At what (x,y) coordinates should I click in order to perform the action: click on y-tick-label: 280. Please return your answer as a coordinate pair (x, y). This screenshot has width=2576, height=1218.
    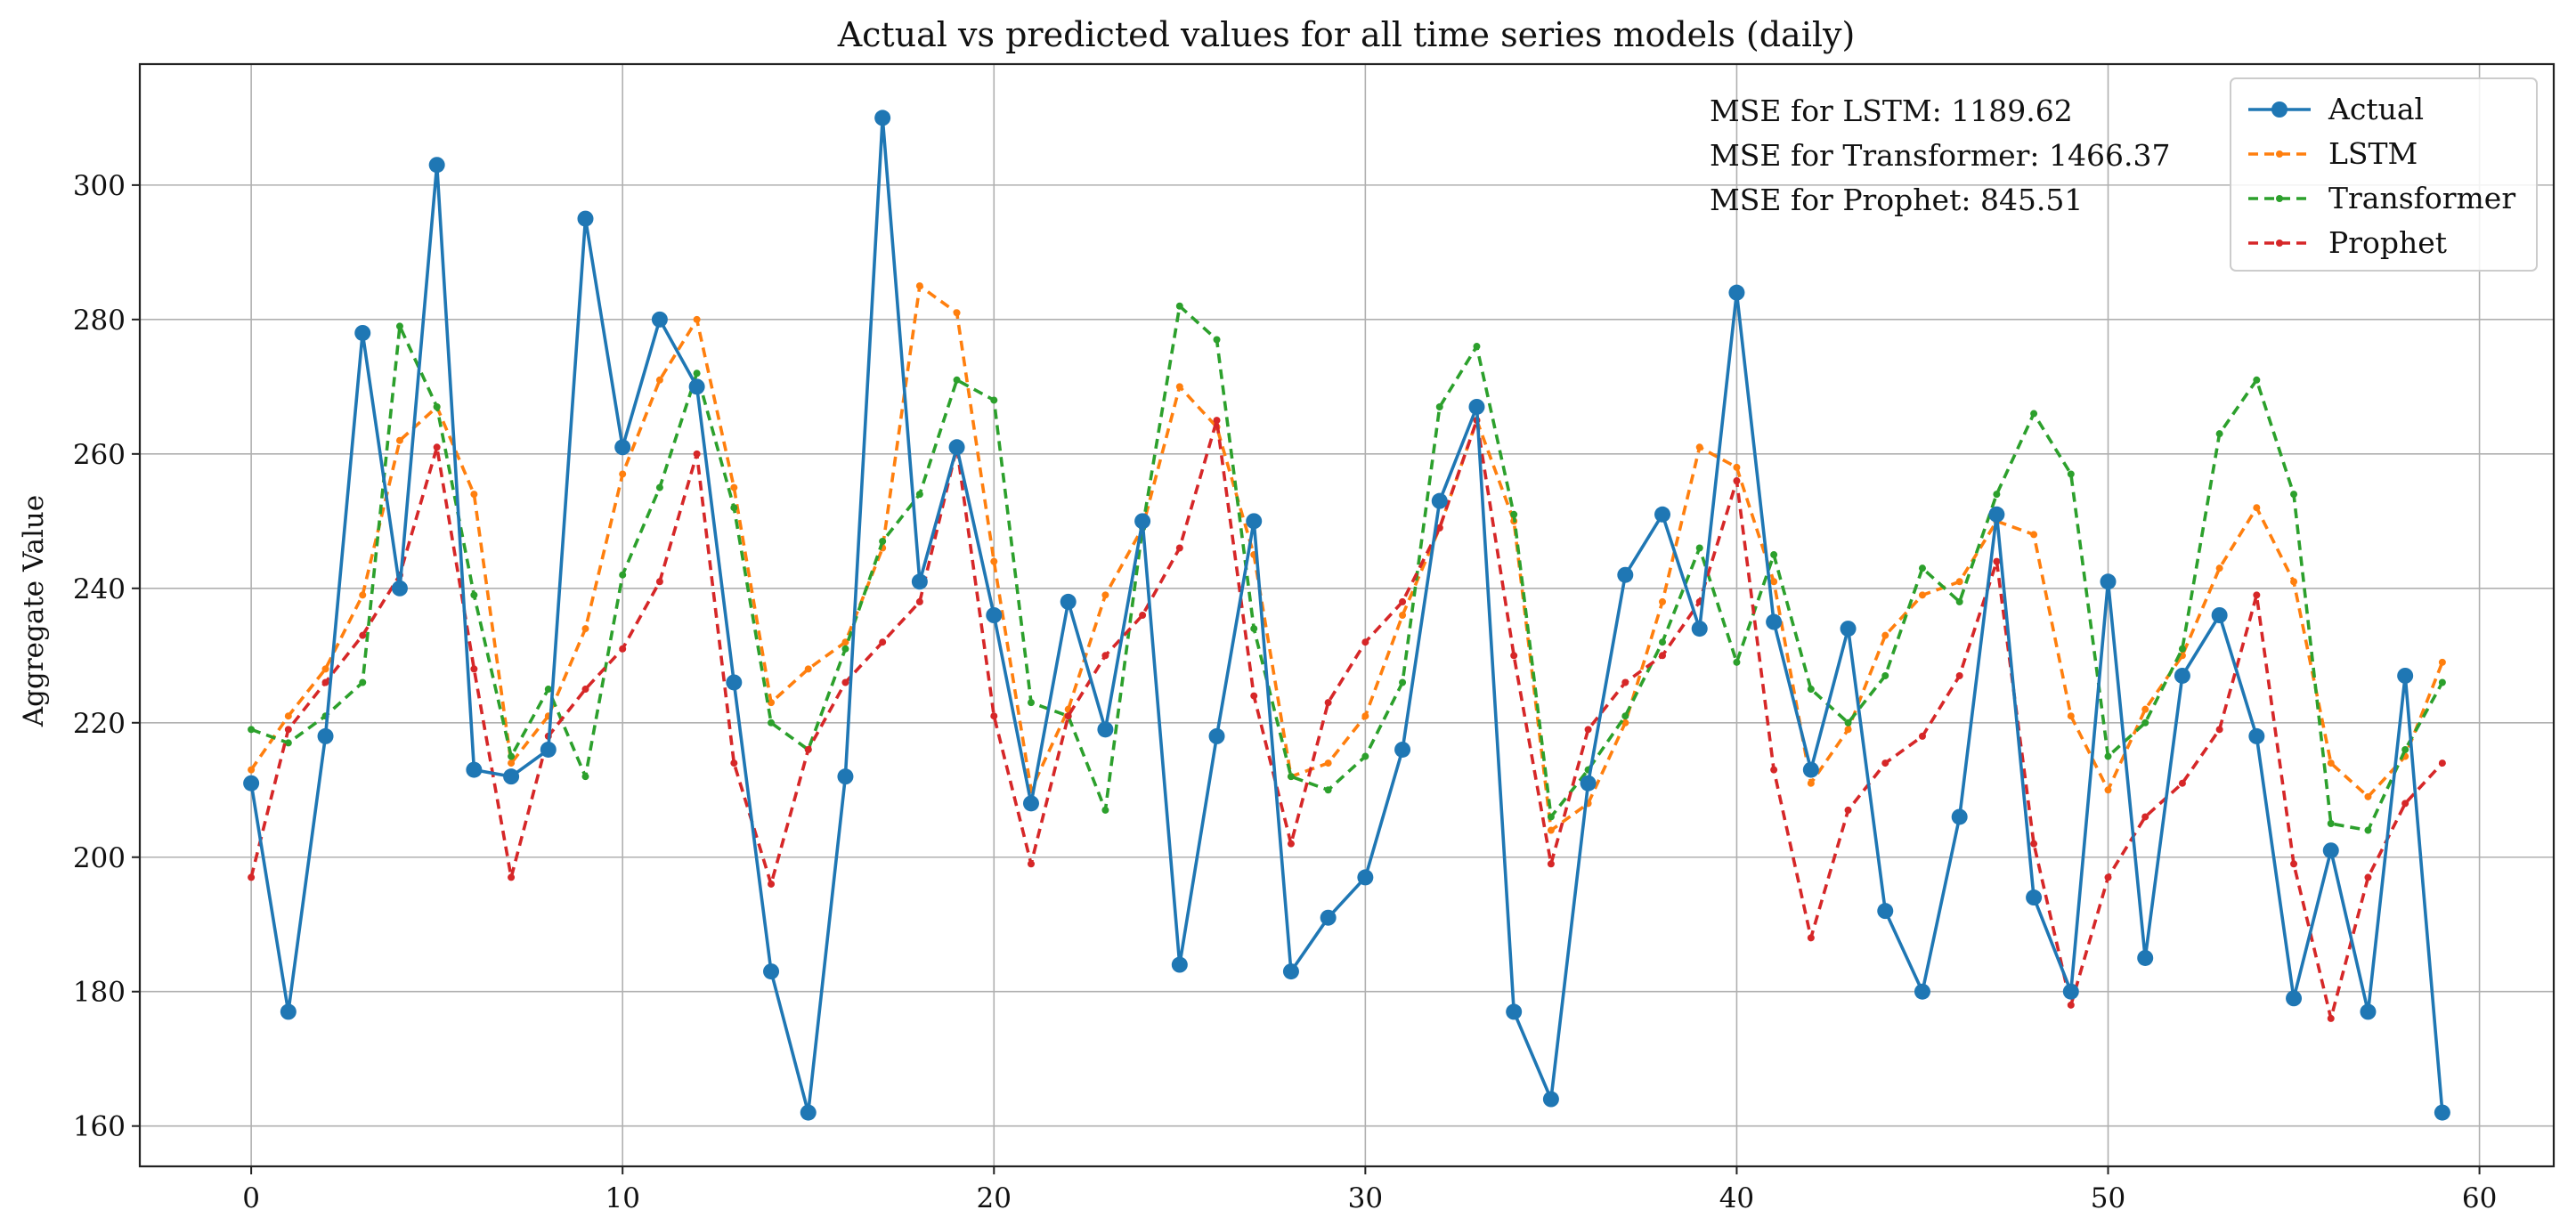
    Looking at the image, I should click on (99, 320).